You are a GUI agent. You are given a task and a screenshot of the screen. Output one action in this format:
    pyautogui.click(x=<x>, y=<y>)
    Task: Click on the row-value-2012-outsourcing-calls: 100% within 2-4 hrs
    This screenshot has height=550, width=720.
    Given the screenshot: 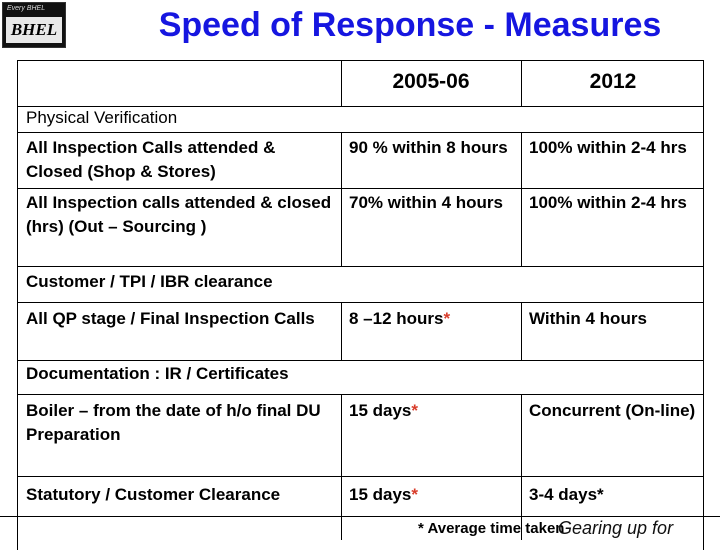 What is the action you would take?
    pyautogui.click(x=608, y=202)
    